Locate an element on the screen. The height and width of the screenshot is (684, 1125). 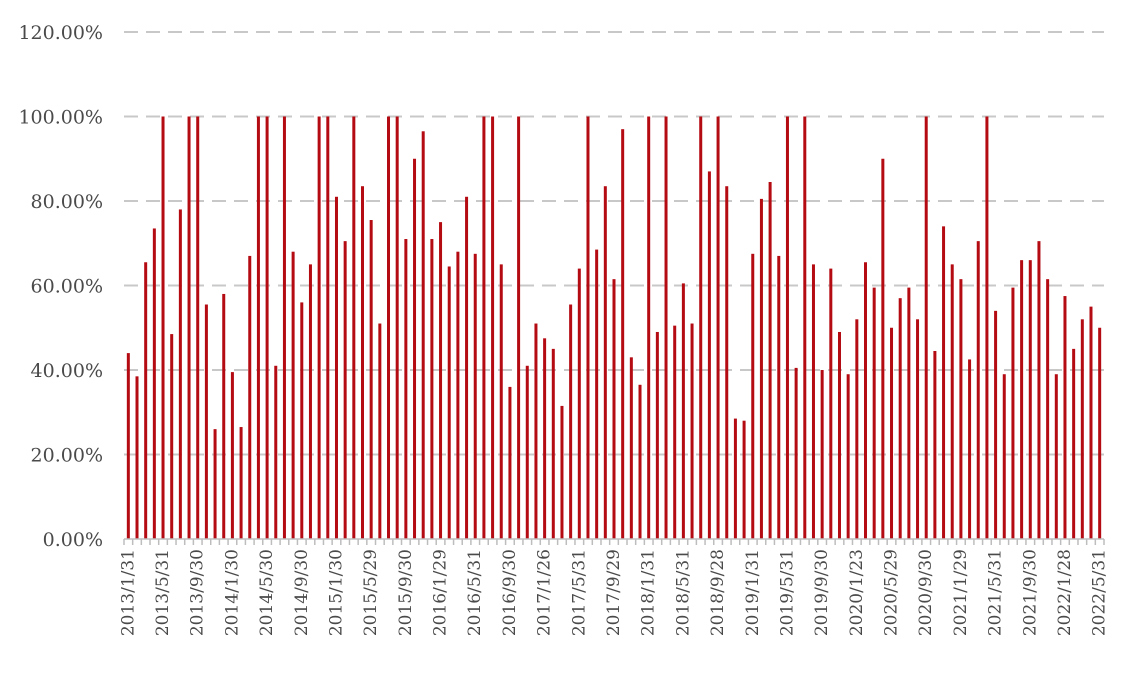
x-tick-label: 2018/5/31 is located at coordinates (683, 592).